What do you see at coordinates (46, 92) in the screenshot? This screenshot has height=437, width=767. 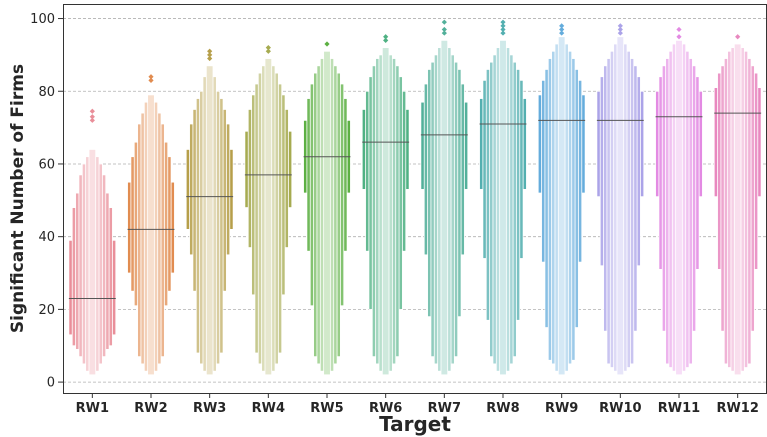 I see `y-tick-label: 80` at bounding box center [46, 92].